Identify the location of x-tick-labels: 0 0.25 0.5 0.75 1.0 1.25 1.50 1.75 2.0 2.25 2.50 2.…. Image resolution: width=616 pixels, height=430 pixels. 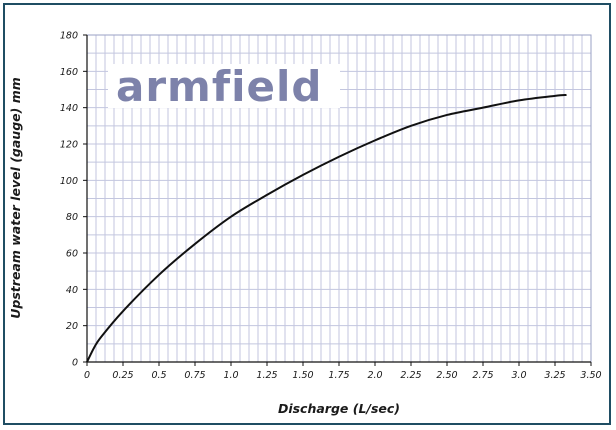
(343, 375).